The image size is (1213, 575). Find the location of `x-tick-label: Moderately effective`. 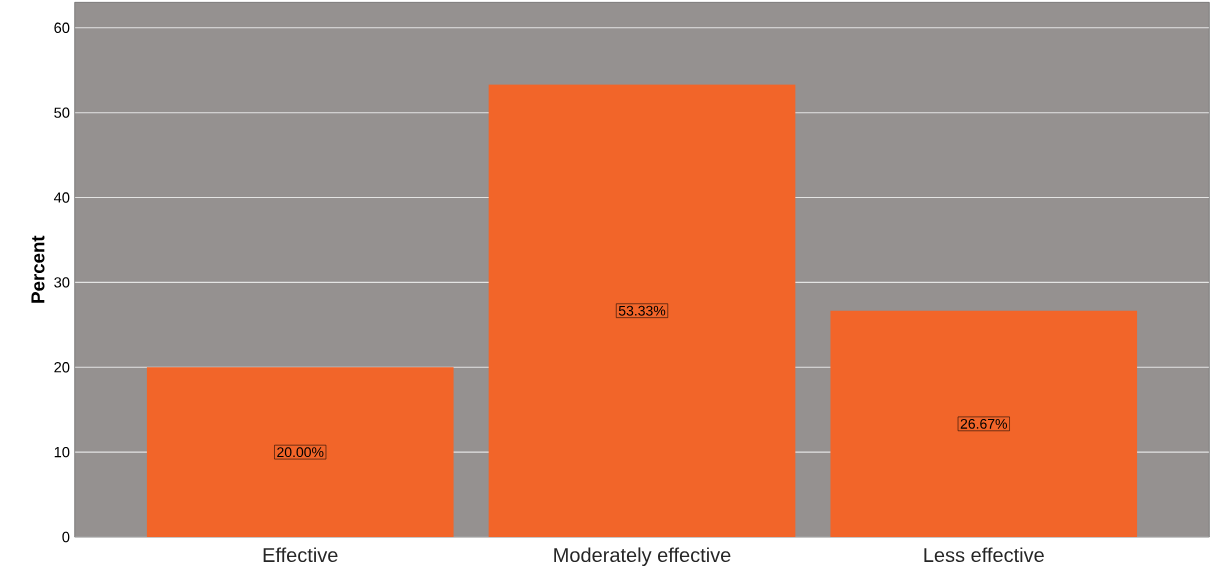

x-tick-label: Moderately effective is located at coordinates (642, 557).